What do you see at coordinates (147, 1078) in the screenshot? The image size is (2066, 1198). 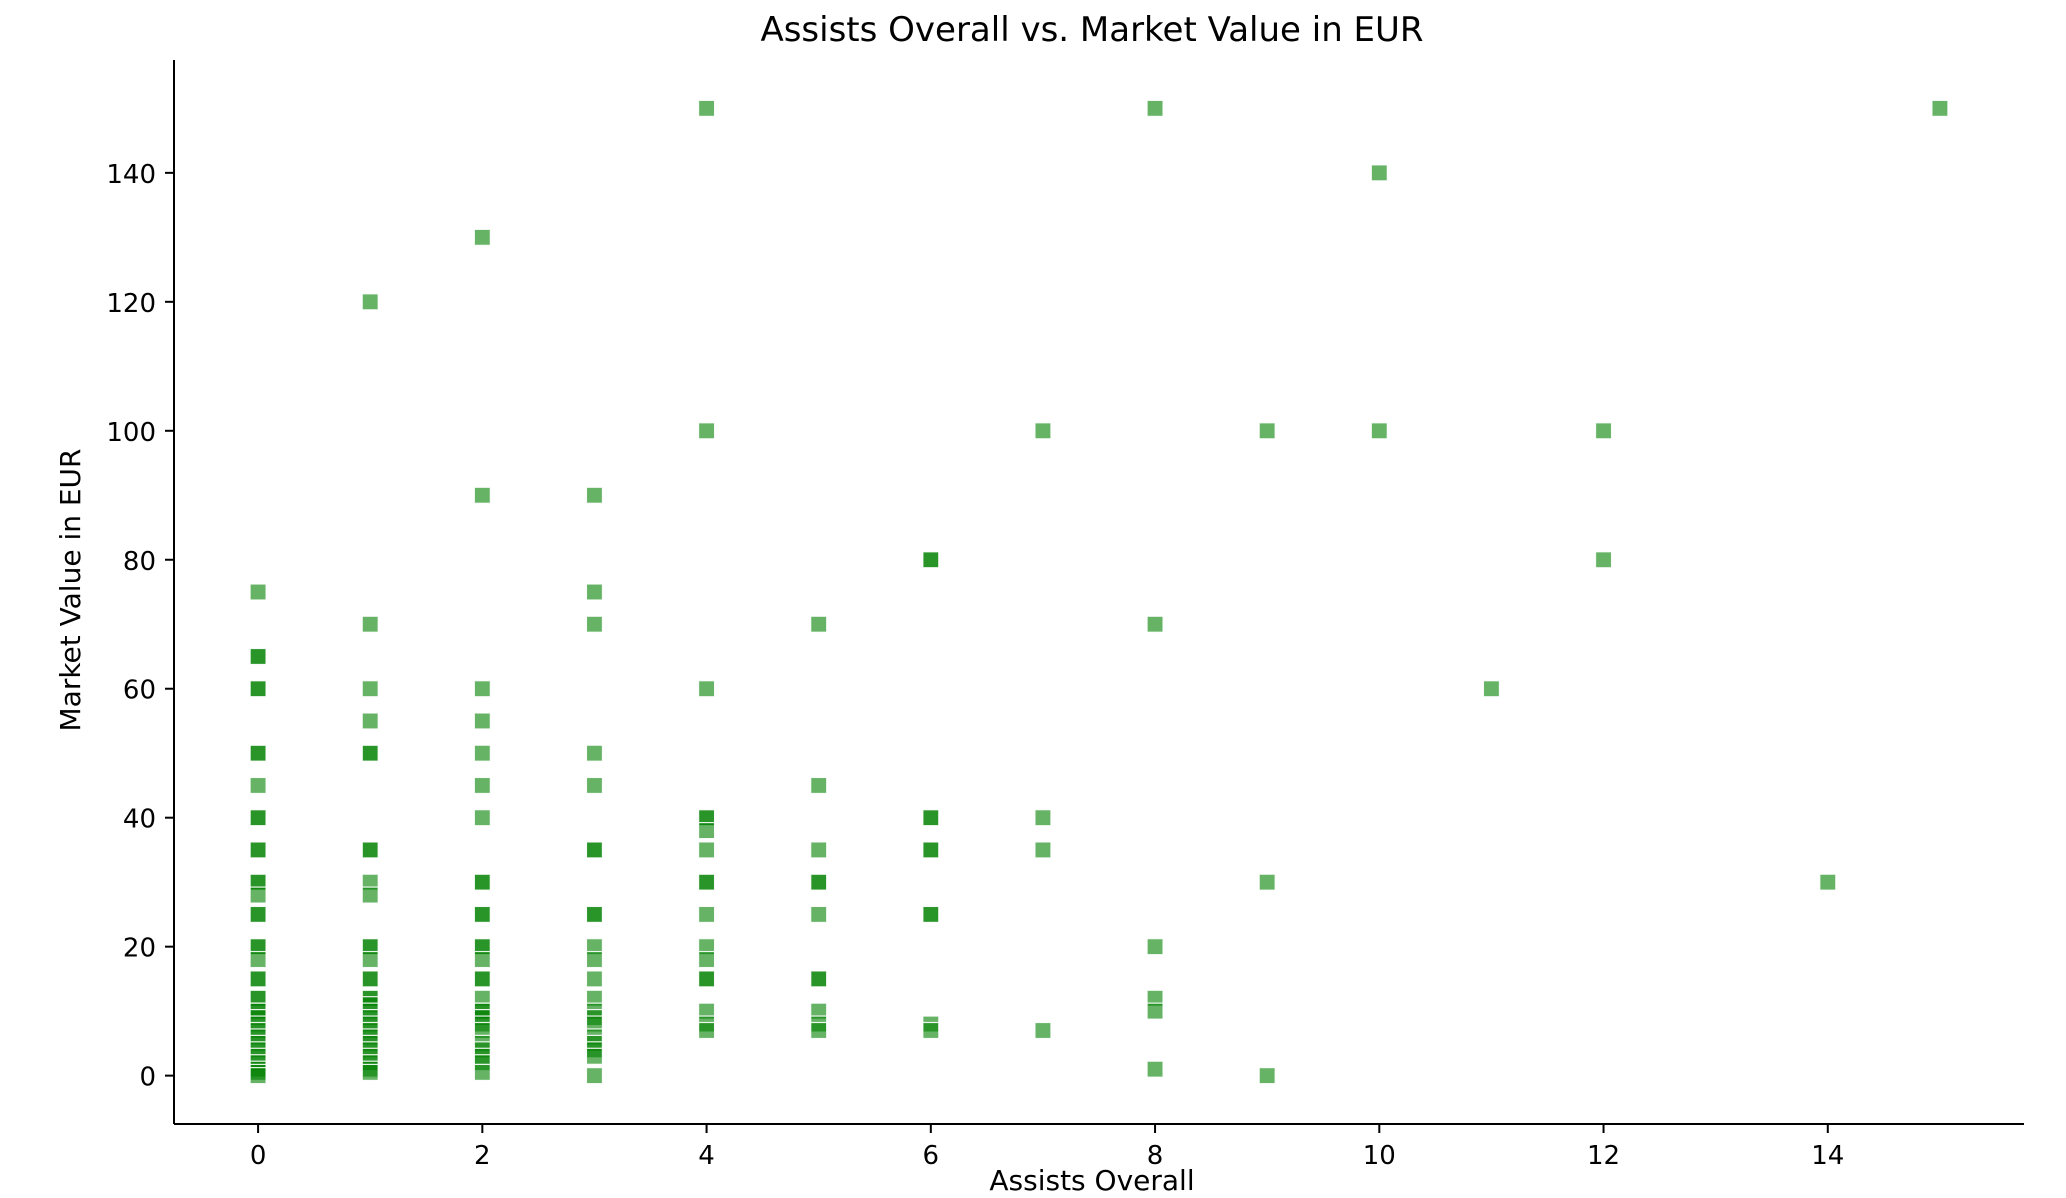 I see `y-tick-label: 0` at bounding box center [147, 1078].